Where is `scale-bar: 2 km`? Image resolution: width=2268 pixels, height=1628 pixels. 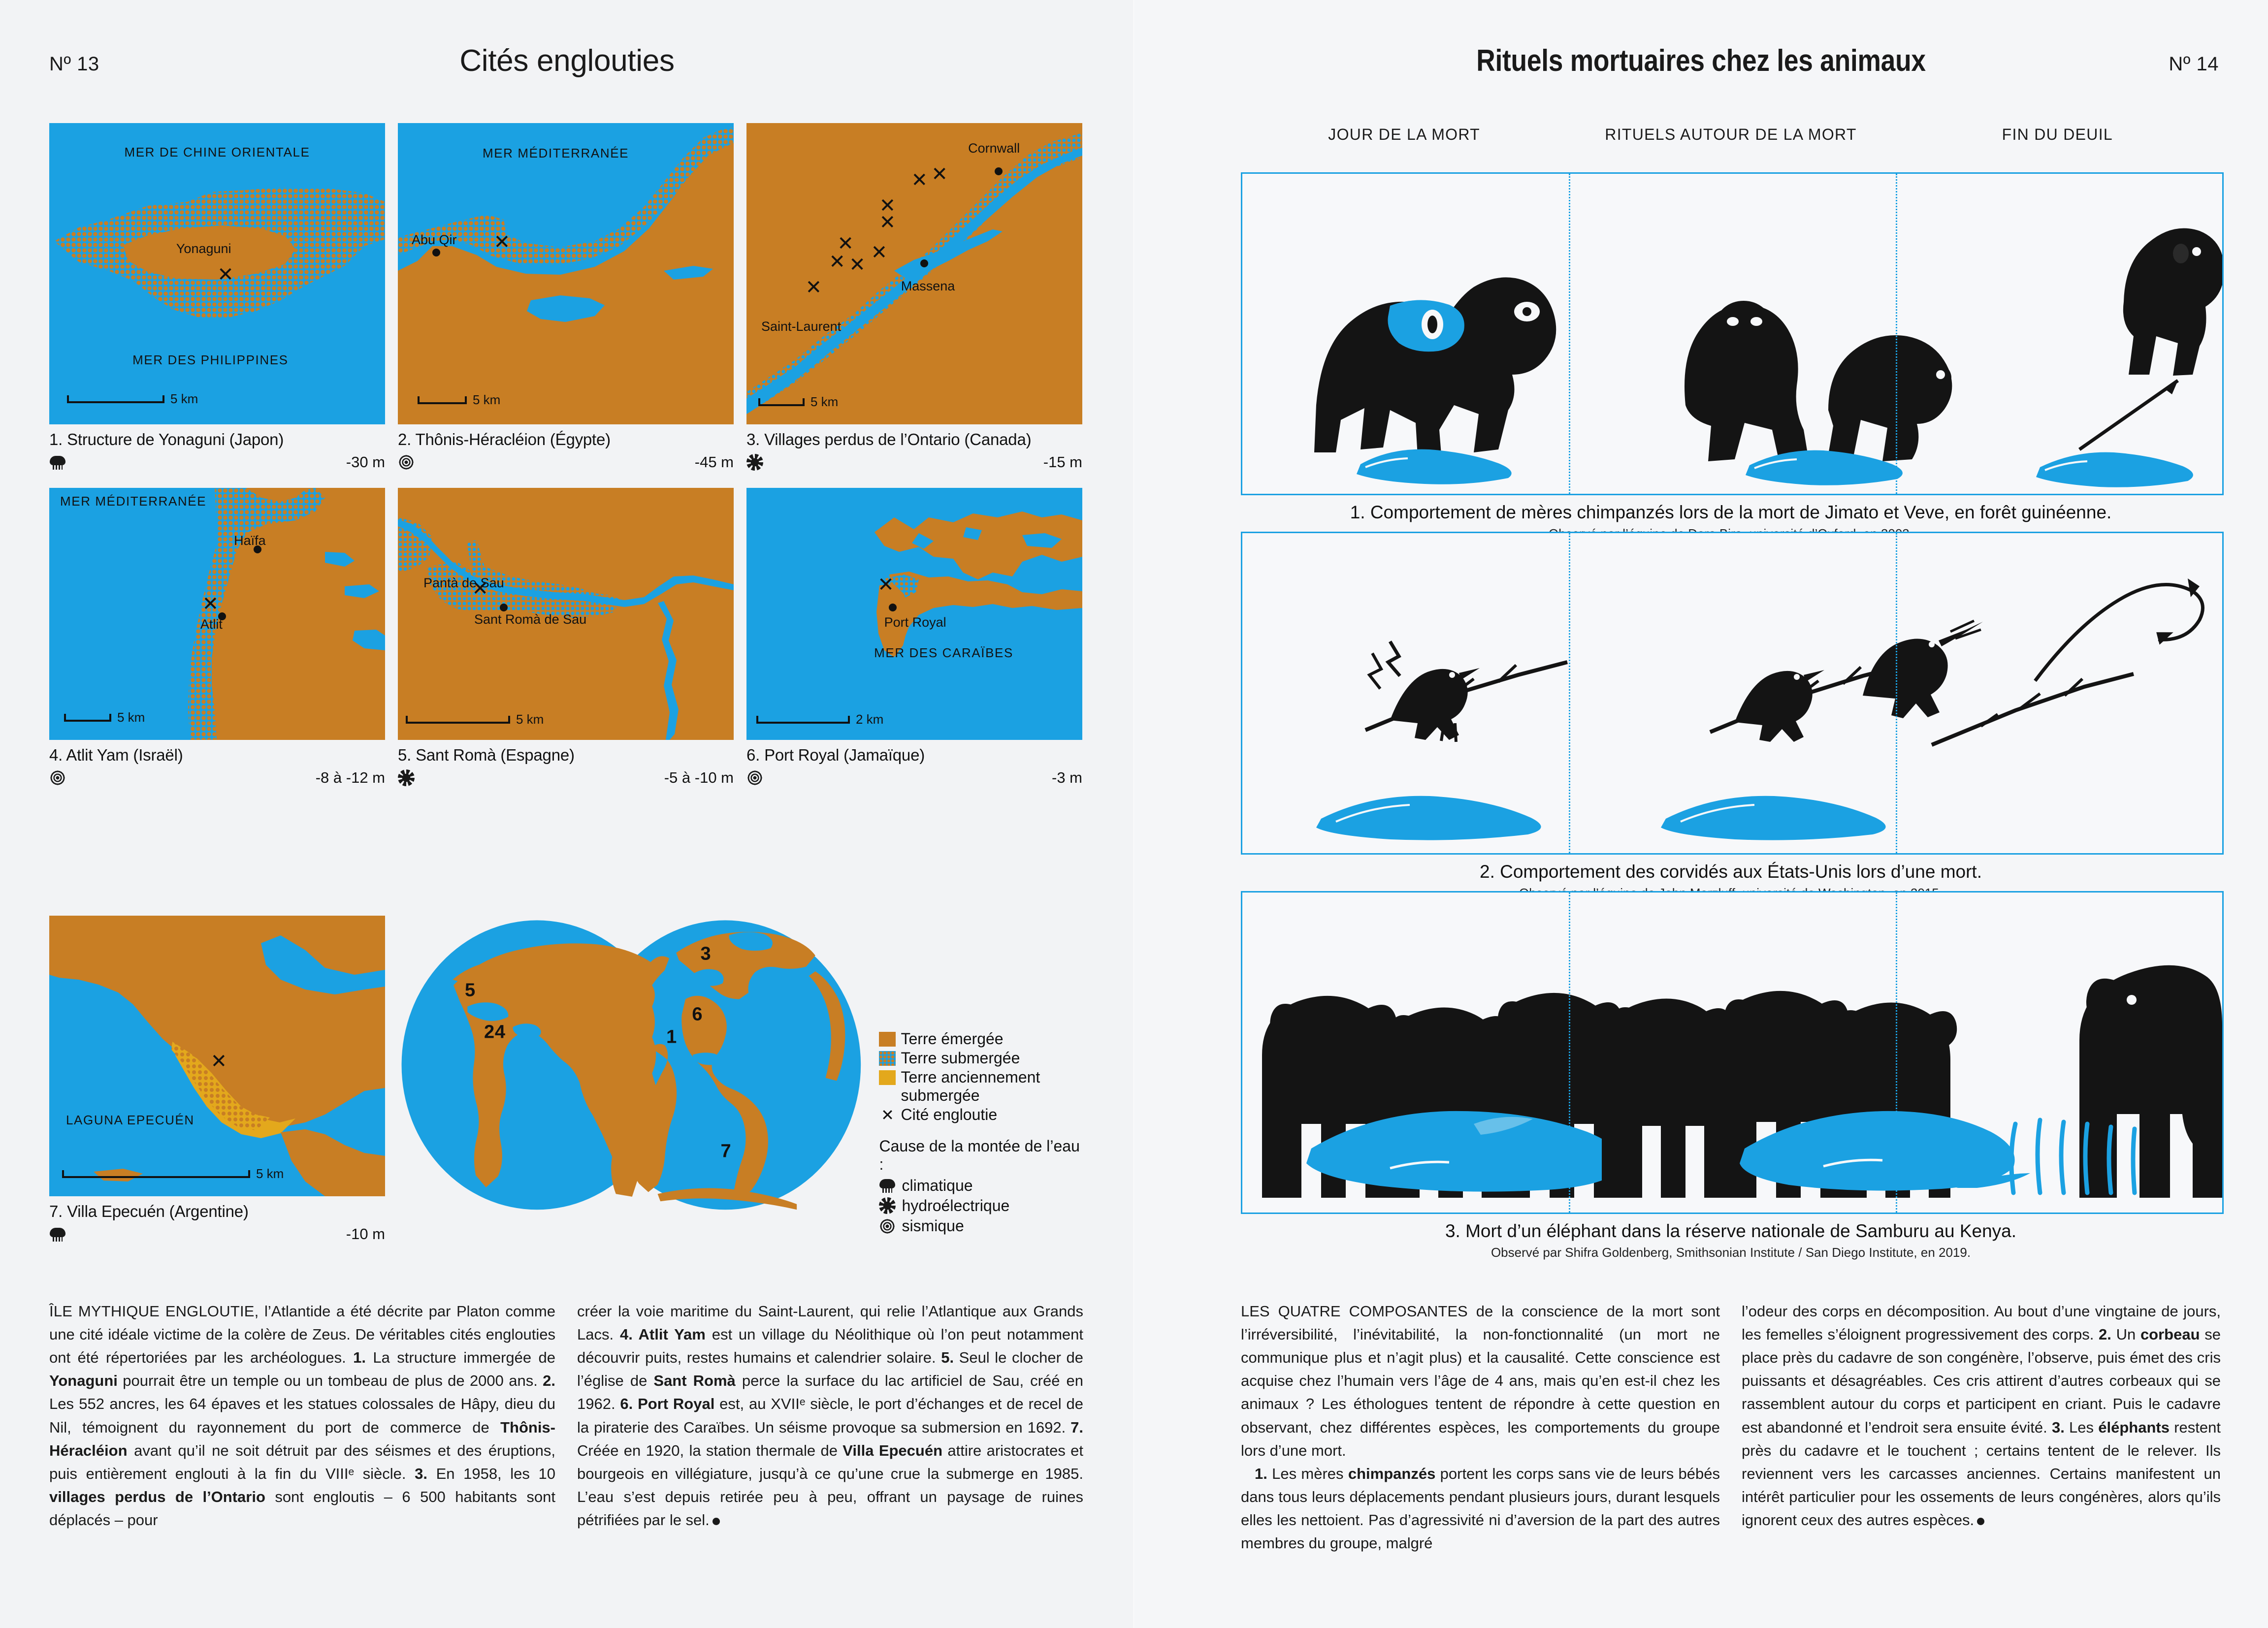 scale-bar: 2 km is located at coordinates (820, 720).